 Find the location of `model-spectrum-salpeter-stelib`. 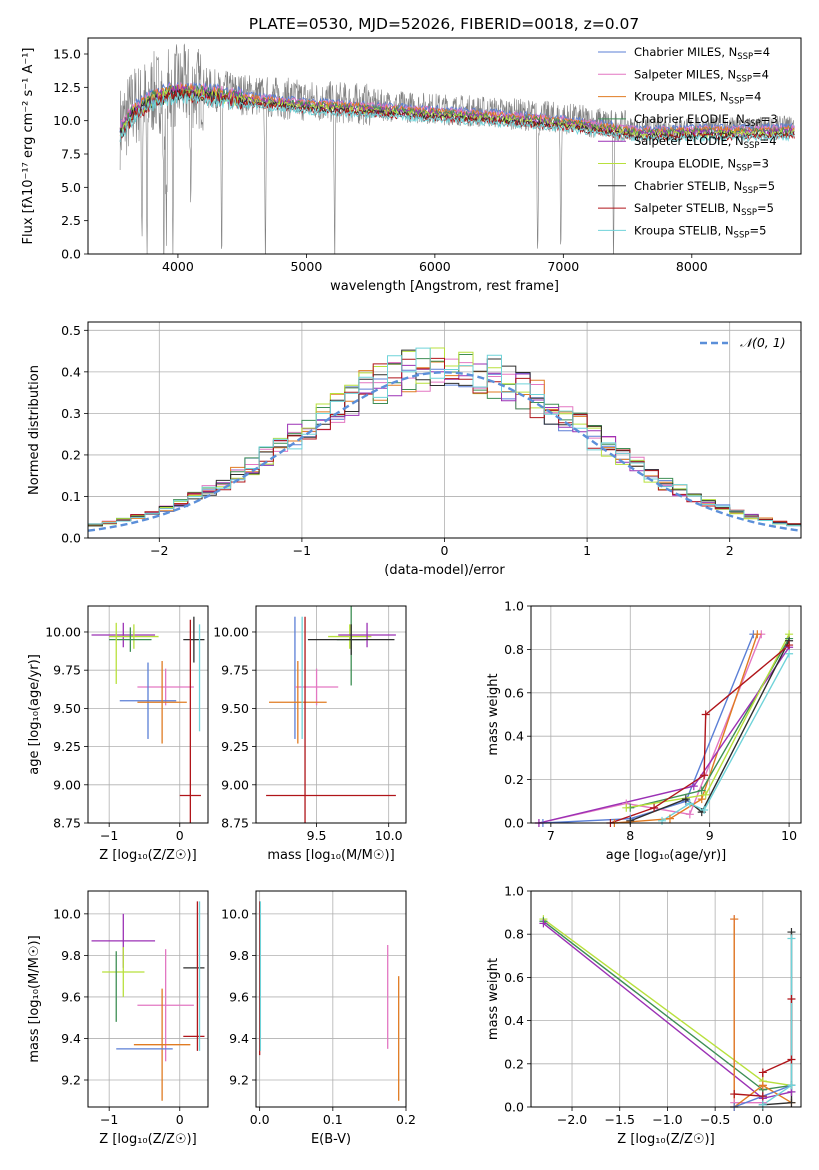

model-spectrum-salpeter-stelib is located at coordinates (457, 115).